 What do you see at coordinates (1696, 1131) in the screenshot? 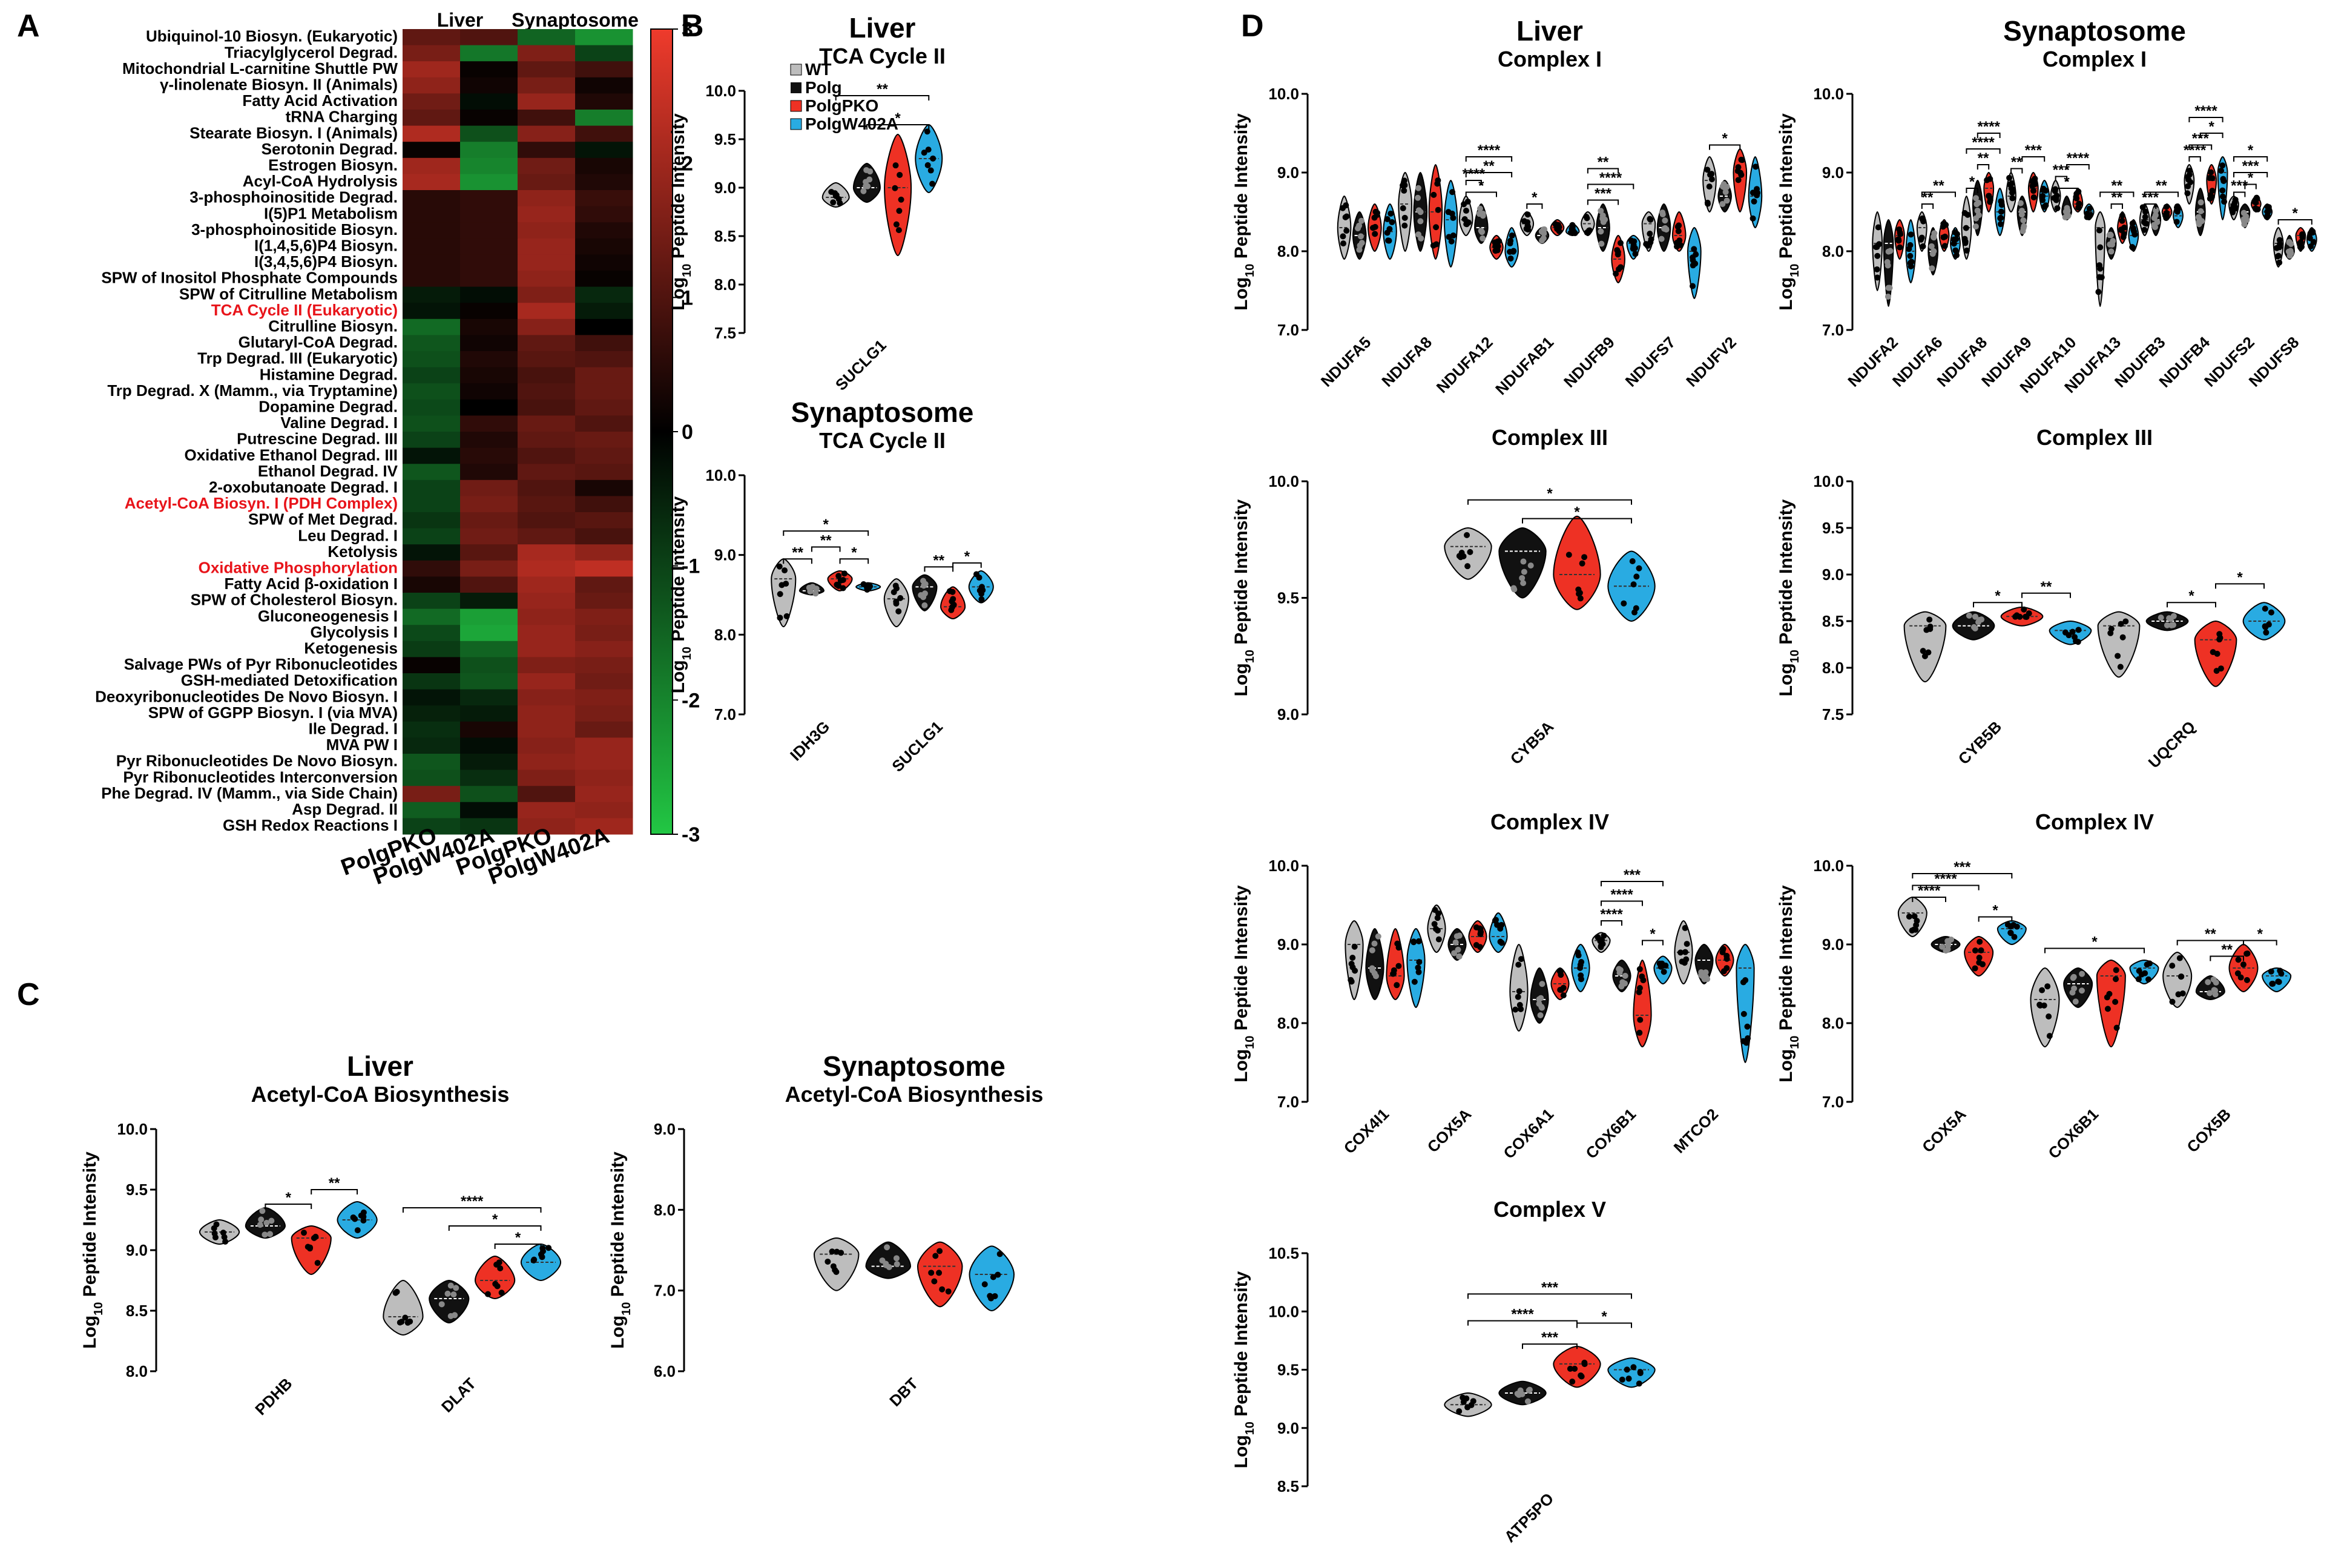
I see `x-tick-label: MTCO2` at bounding box center [1696, 1131].